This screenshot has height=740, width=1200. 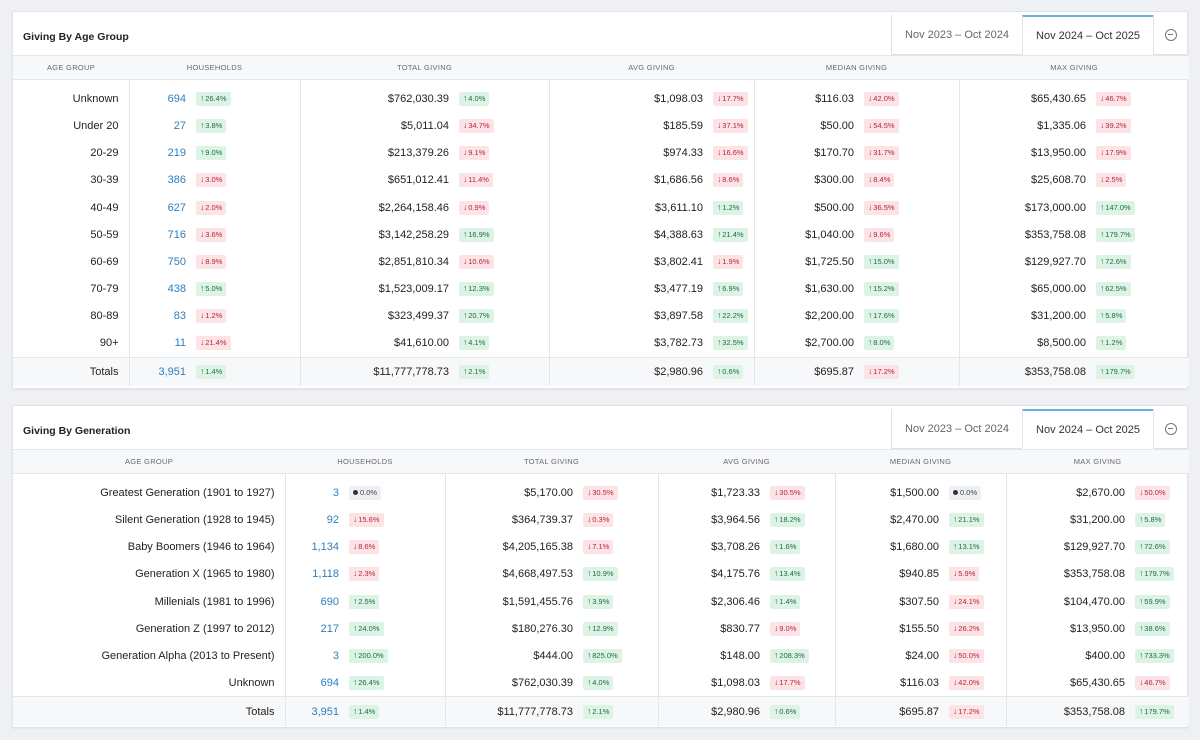 What do you see at coordinates (395, 711) in the screenshot?
I see `households-change-cell: ↑1.4%` at bounding box center [395, 711].